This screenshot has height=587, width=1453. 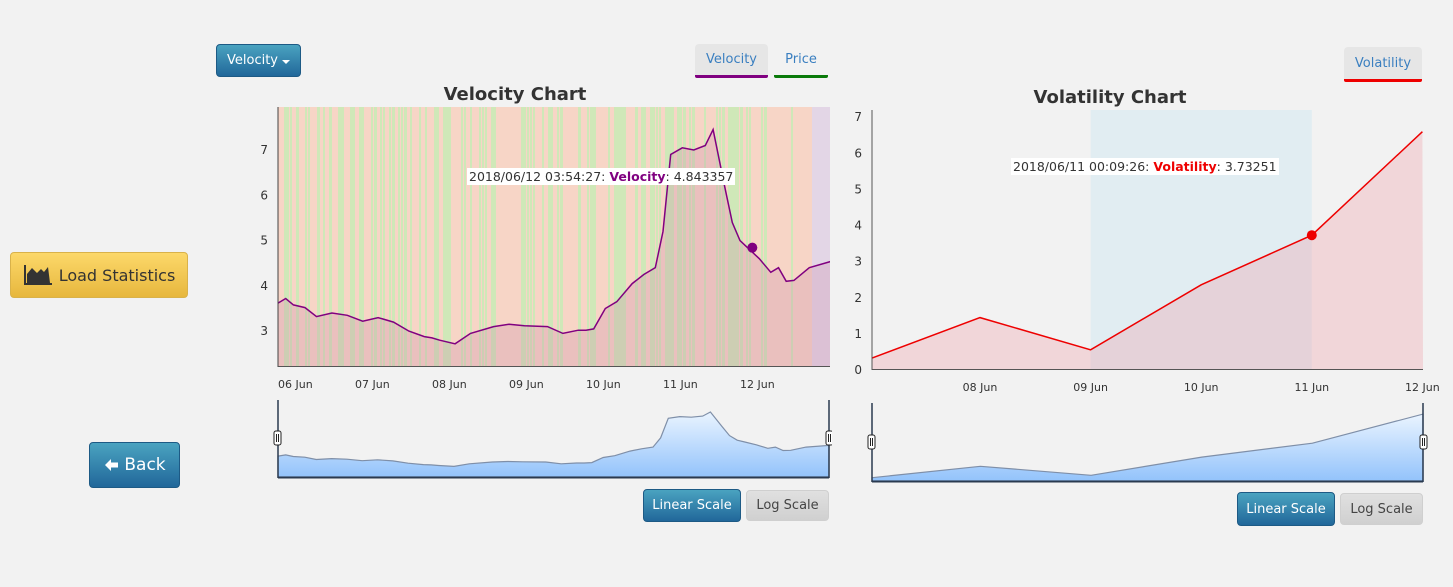 What do you see at coordinates (372, 384) in the screenshot?
I see `velocity-x-tick: 07 Jun` at bounding box center [372, 384].